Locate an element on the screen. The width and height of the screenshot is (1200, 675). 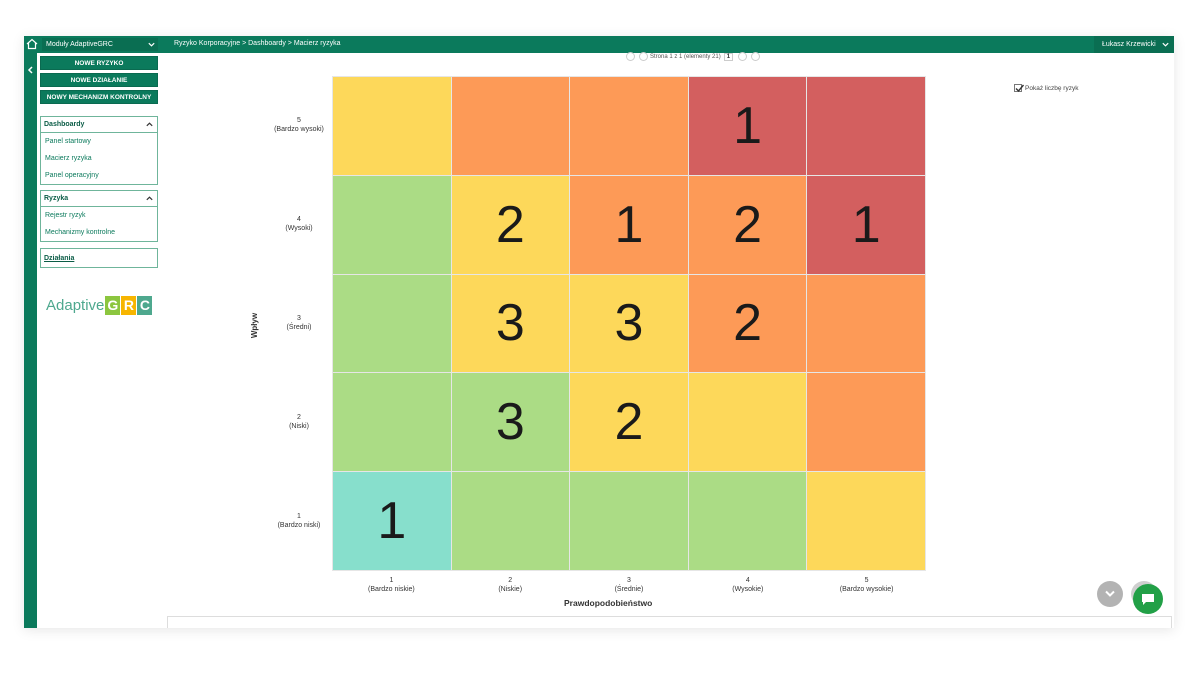
sidebar-item-panel-startowy: Panel startowy is located at coordinates (68, 141).